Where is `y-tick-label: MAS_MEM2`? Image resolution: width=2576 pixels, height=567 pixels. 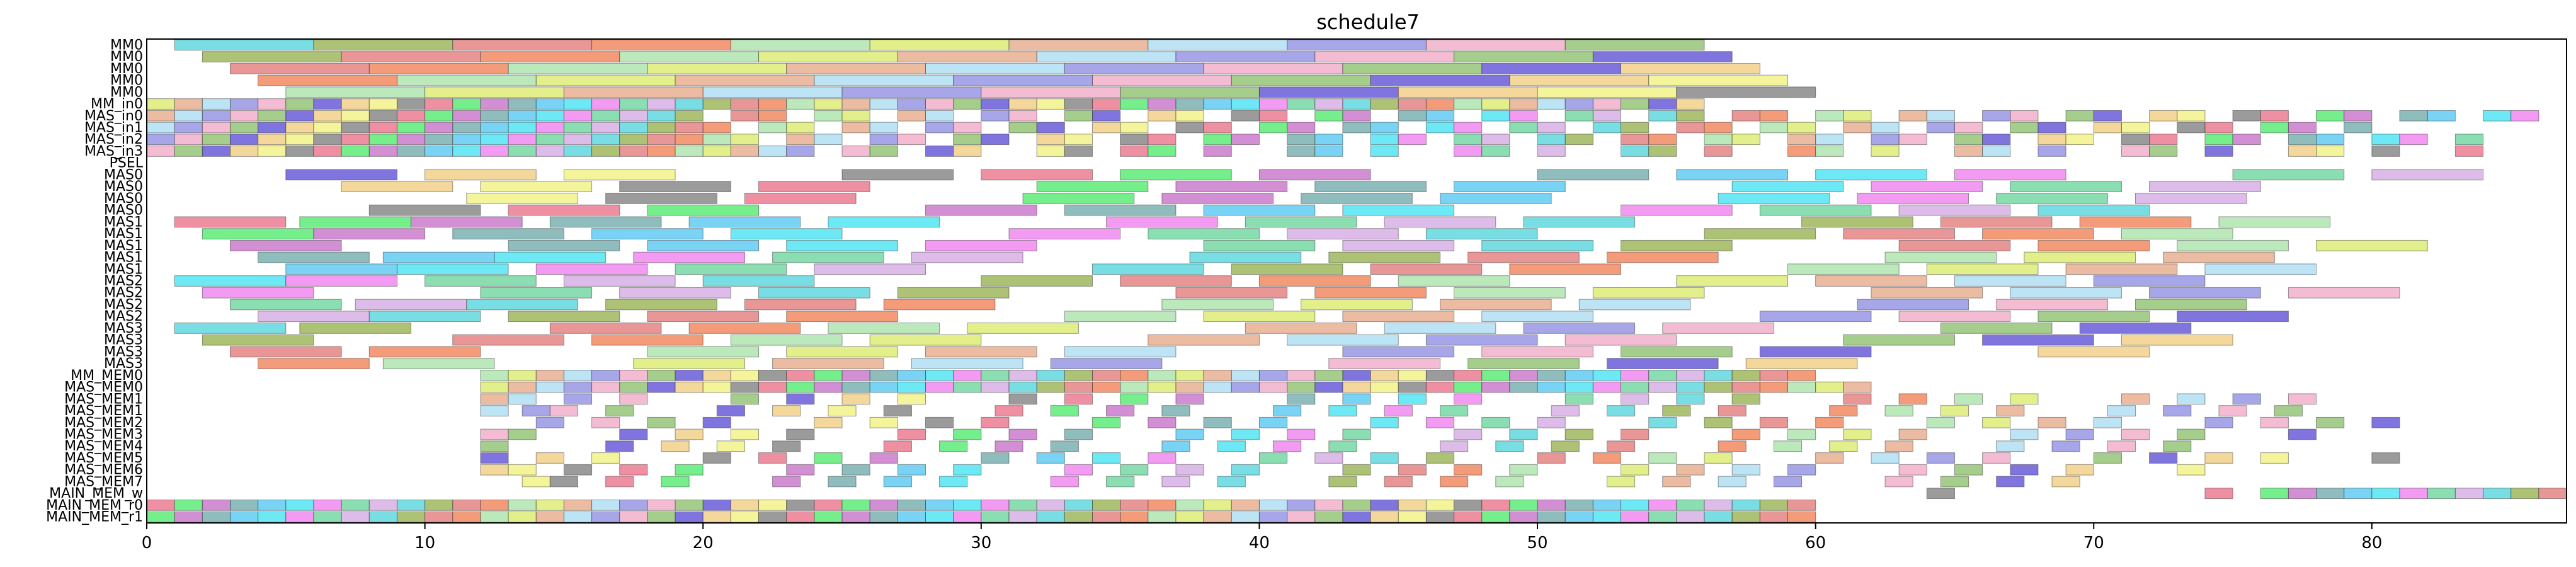
y-tick-label: MAS_MEM2 is located at coordinates (103, 423).